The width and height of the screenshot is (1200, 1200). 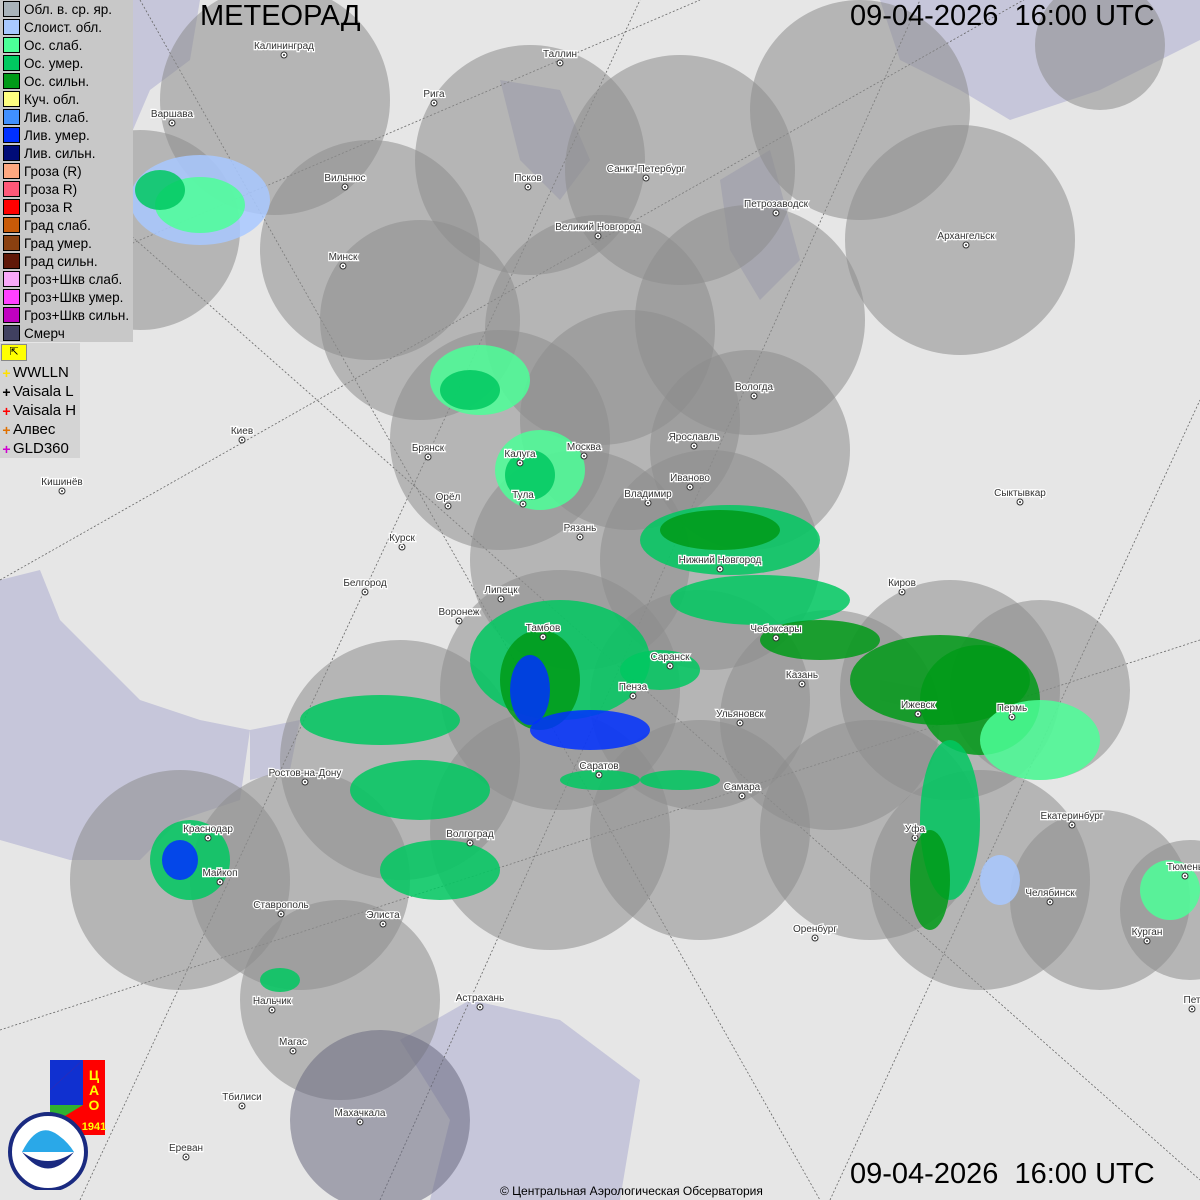 I want to click on city-marker: Саранск, so click(x=670, y=660).